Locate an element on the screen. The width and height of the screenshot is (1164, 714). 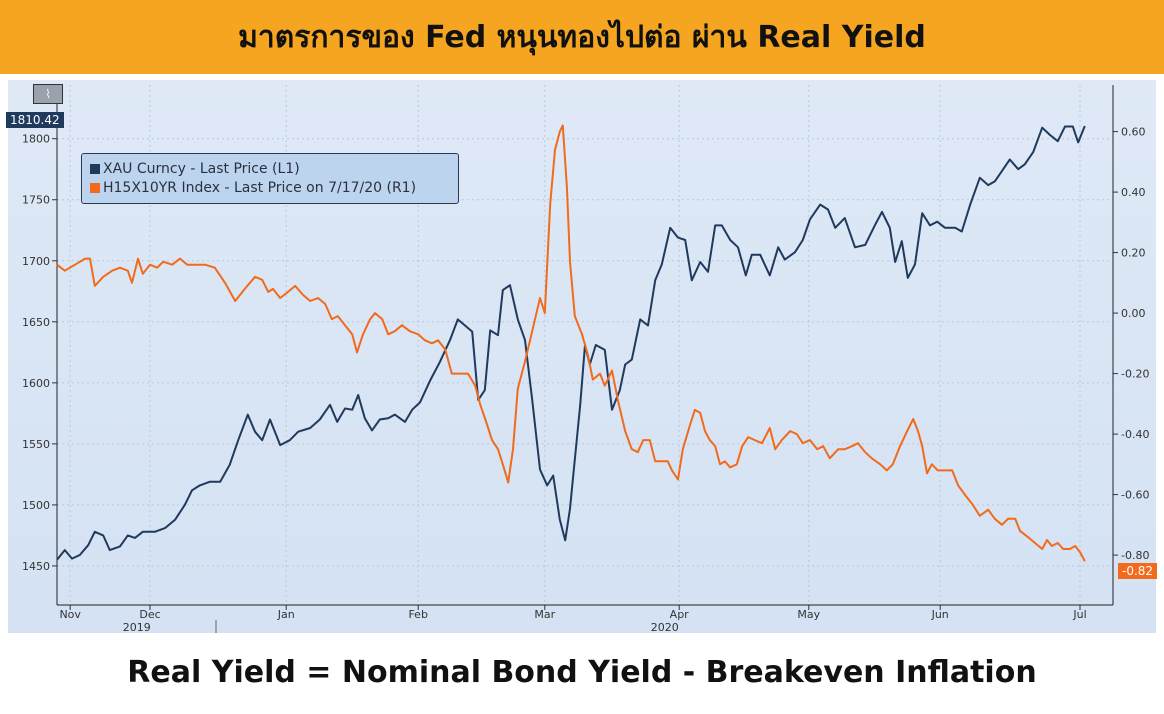
y-right-tick-label: 0.60 is located at coordinates (1133, 132).